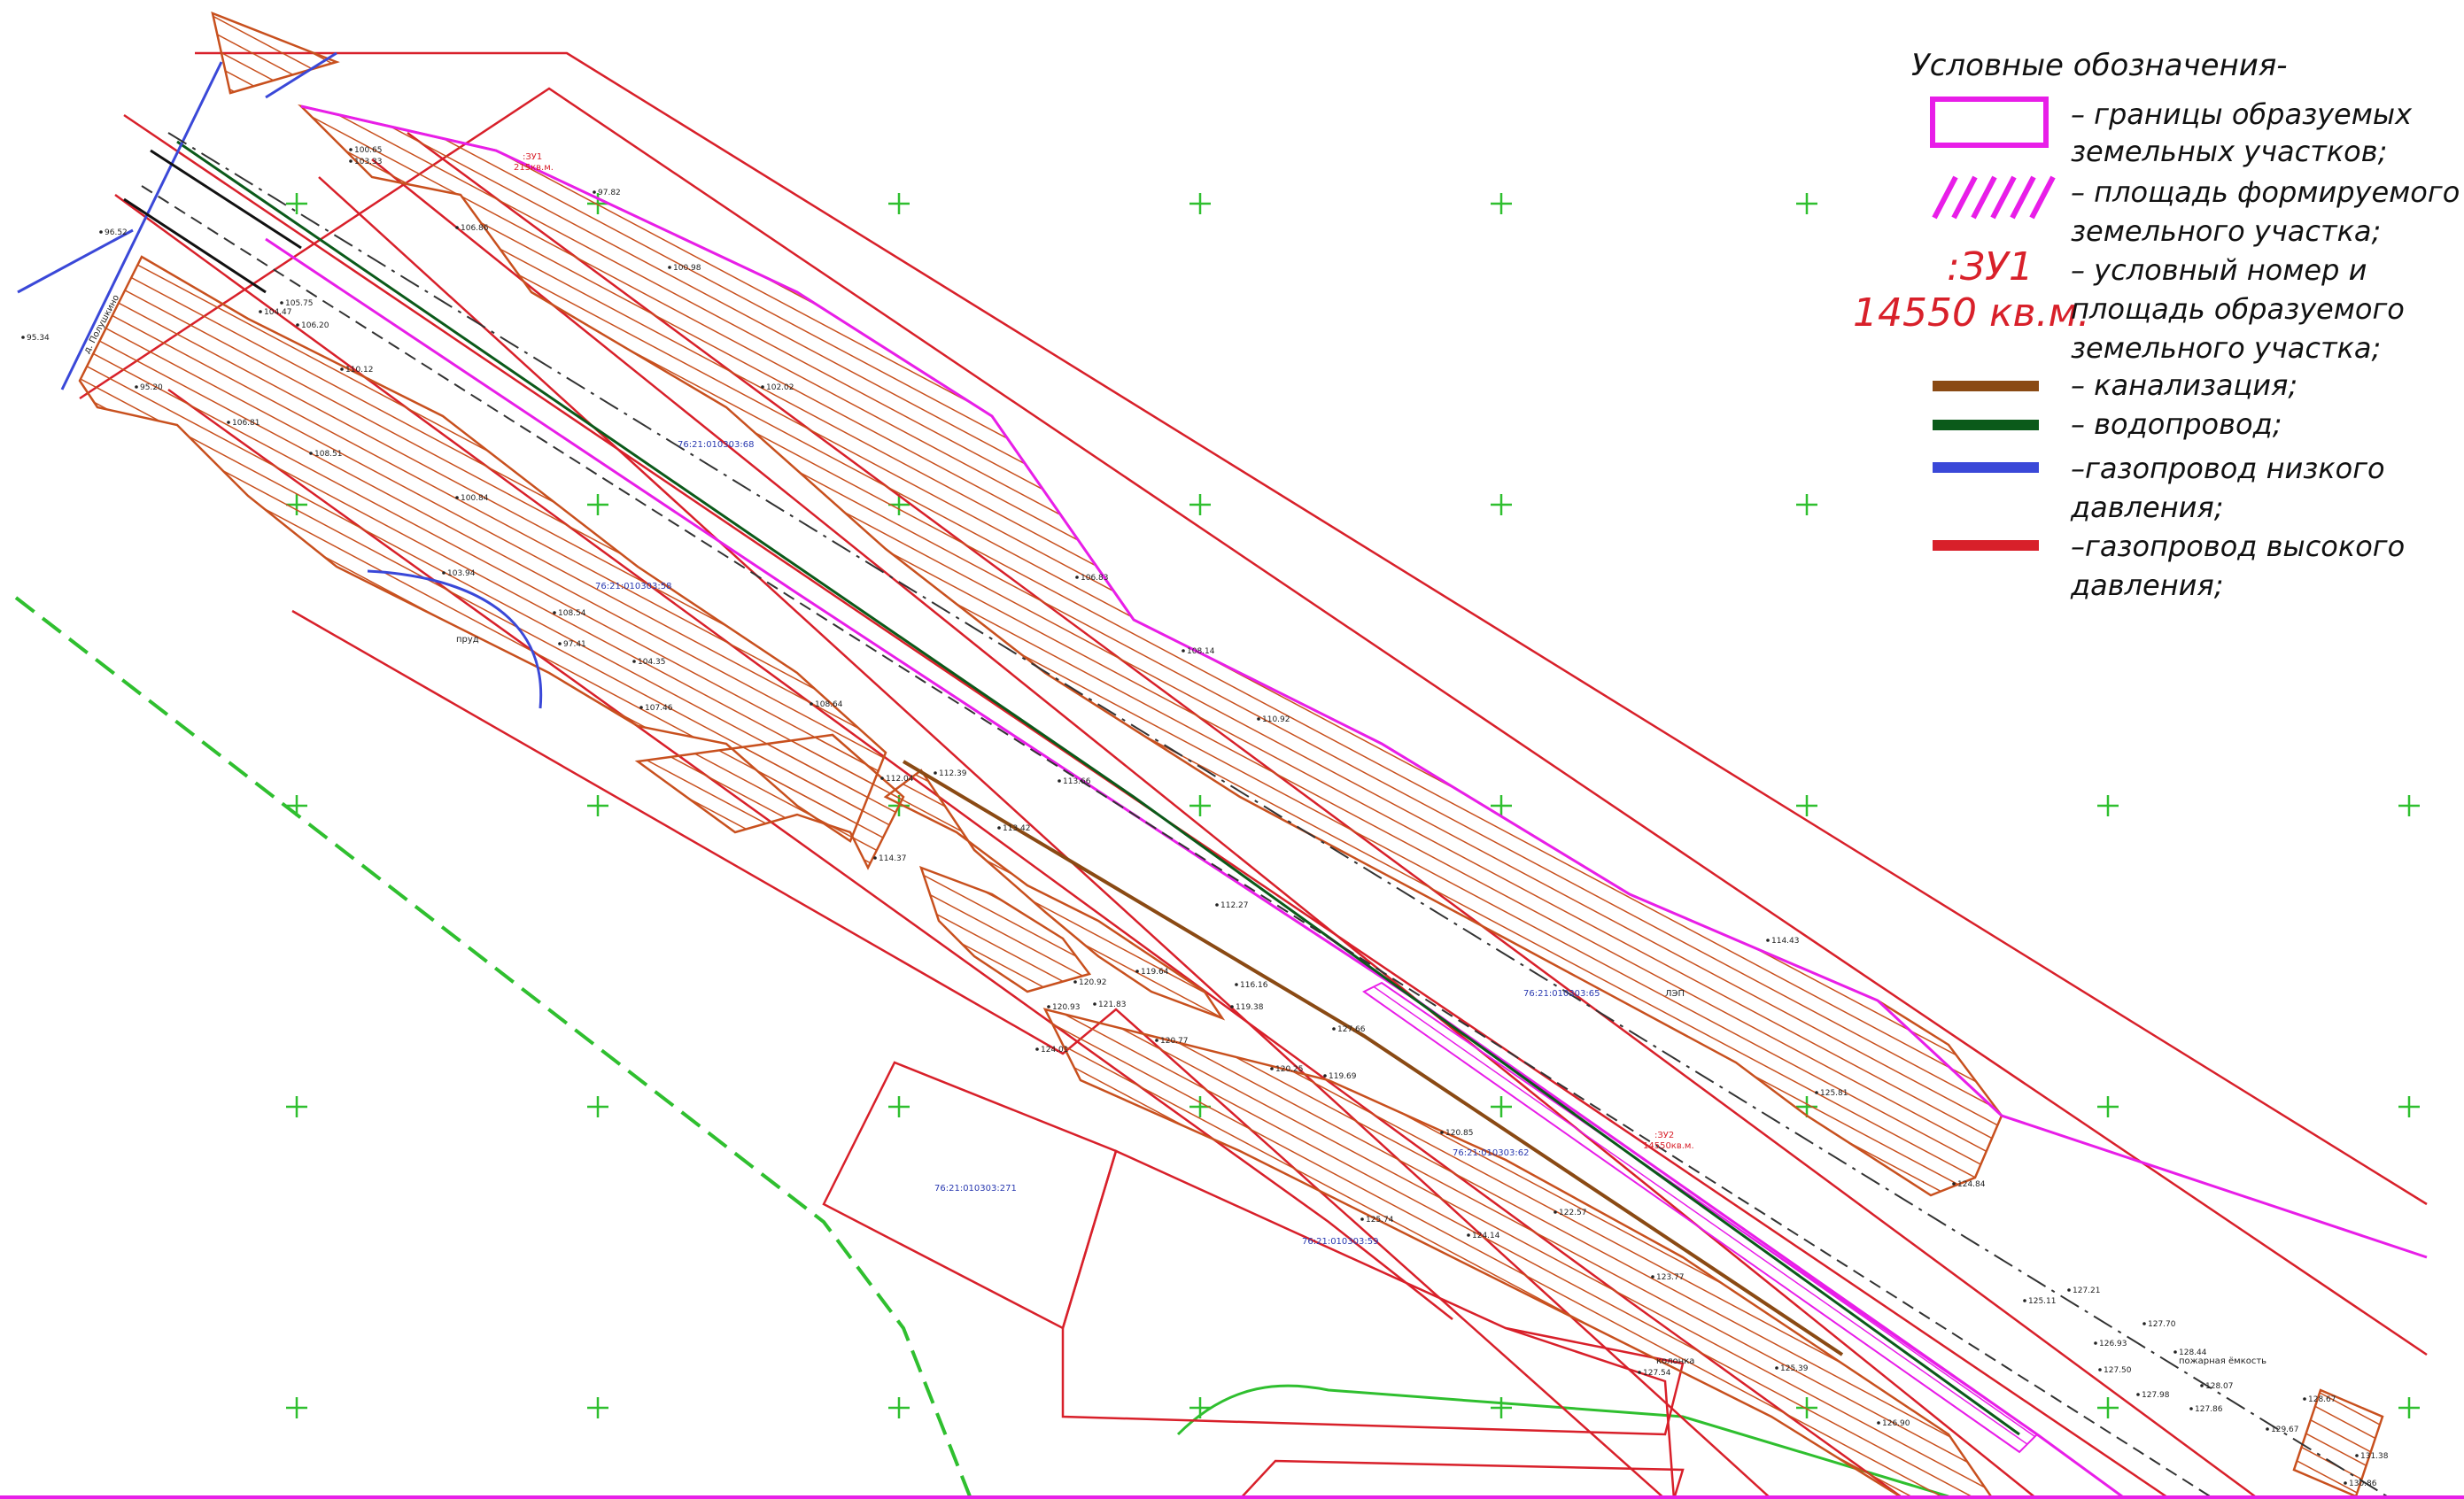 This screenshot has width=2464, height=1499. Describe the element at coordinates (652, 662) in the screenshot. I see `elevation-label: 104.35` at that location.